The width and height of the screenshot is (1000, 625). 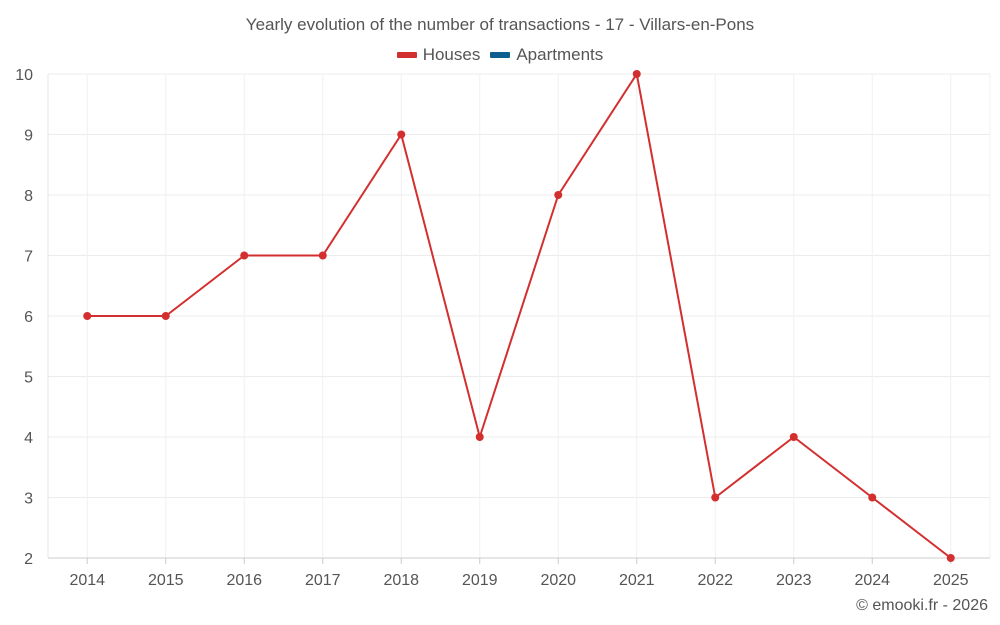 I want to click on legend: Houses Apartments, so click(x=500, y=55).